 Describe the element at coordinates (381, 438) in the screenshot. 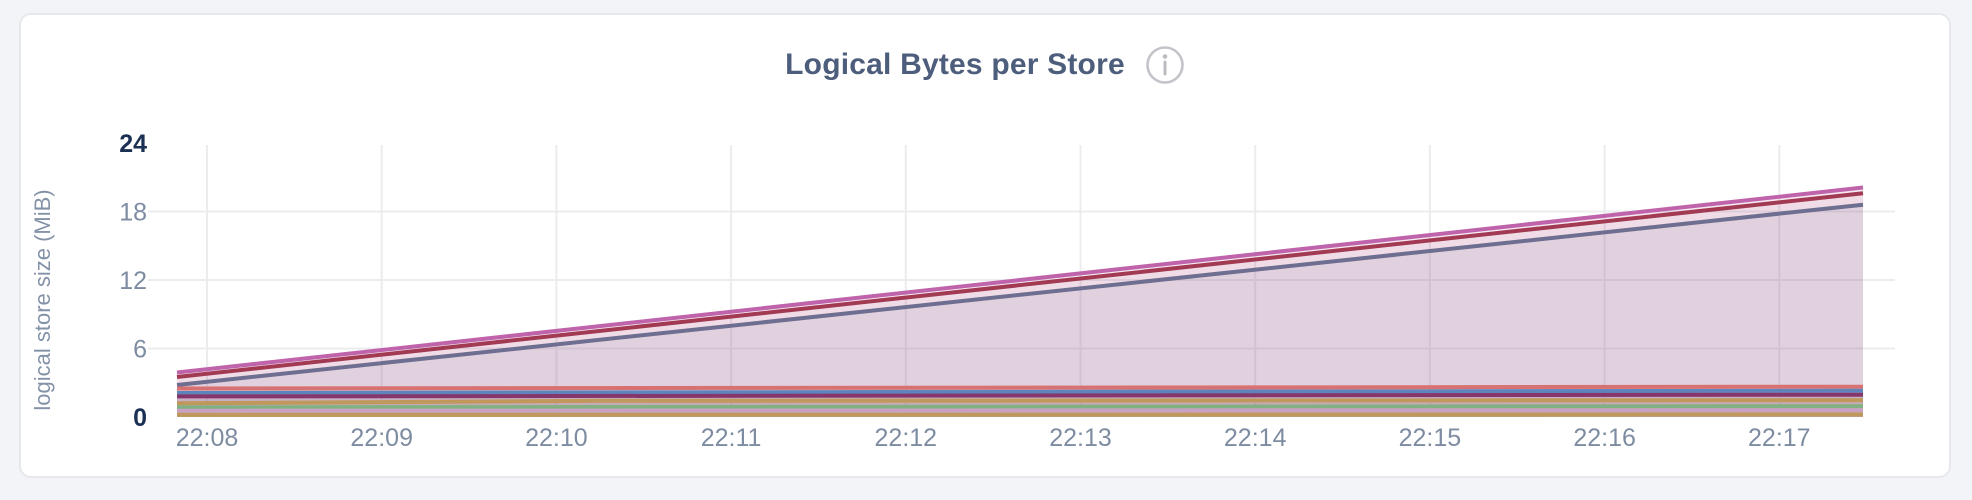

I see `x-tick-label: 22:09` at that location.